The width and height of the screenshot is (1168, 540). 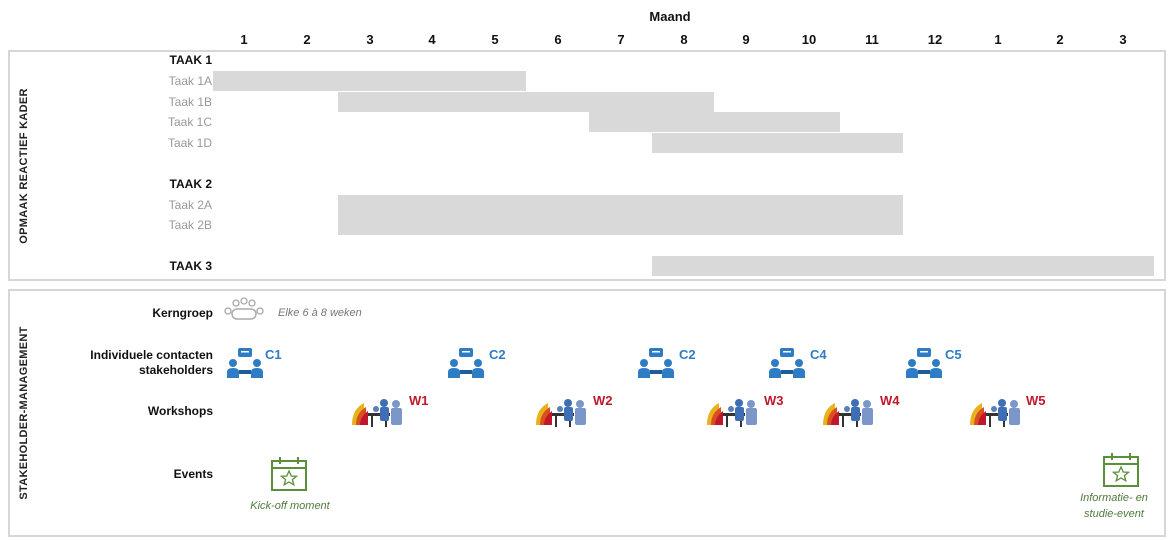 What do you see at coordinates (193, 474) in the screenshot?
I see `row-label-events: Events` at bounding box center [193, 474].